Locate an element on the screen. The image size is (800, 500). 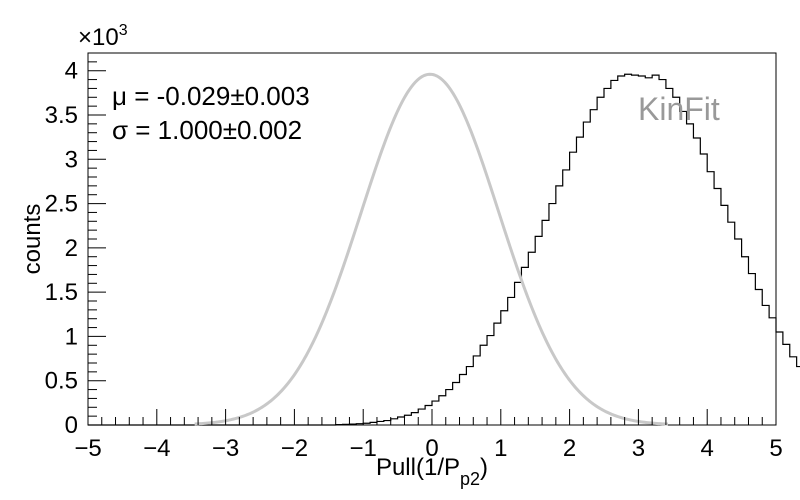
x-axis: −5 −4 −3 −2 −1 0 1 2 3 4 5 is located at coordinates (428, 435).